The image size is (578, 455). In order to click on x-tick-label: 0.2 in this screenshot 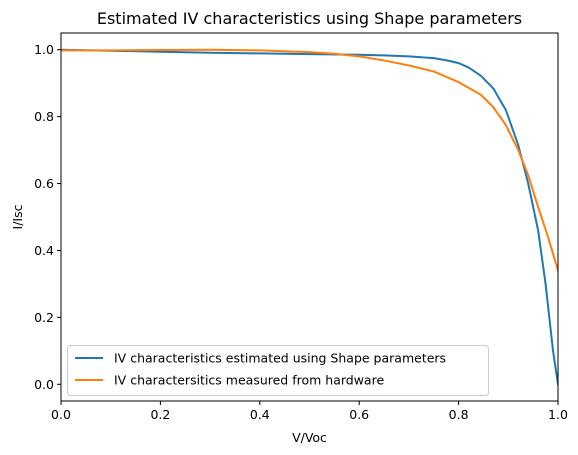, I will do `click(160, 414)`.